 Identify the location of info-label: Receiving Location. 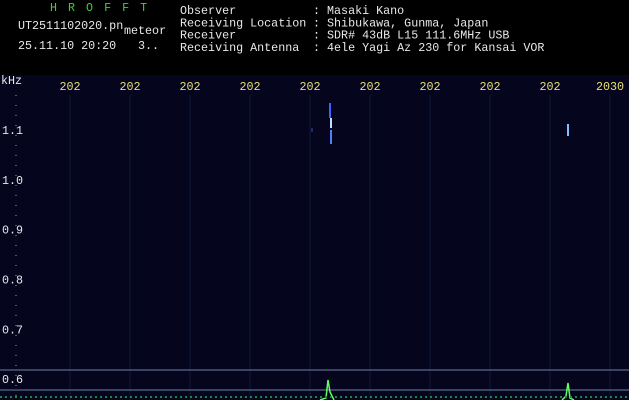
(243, 23).